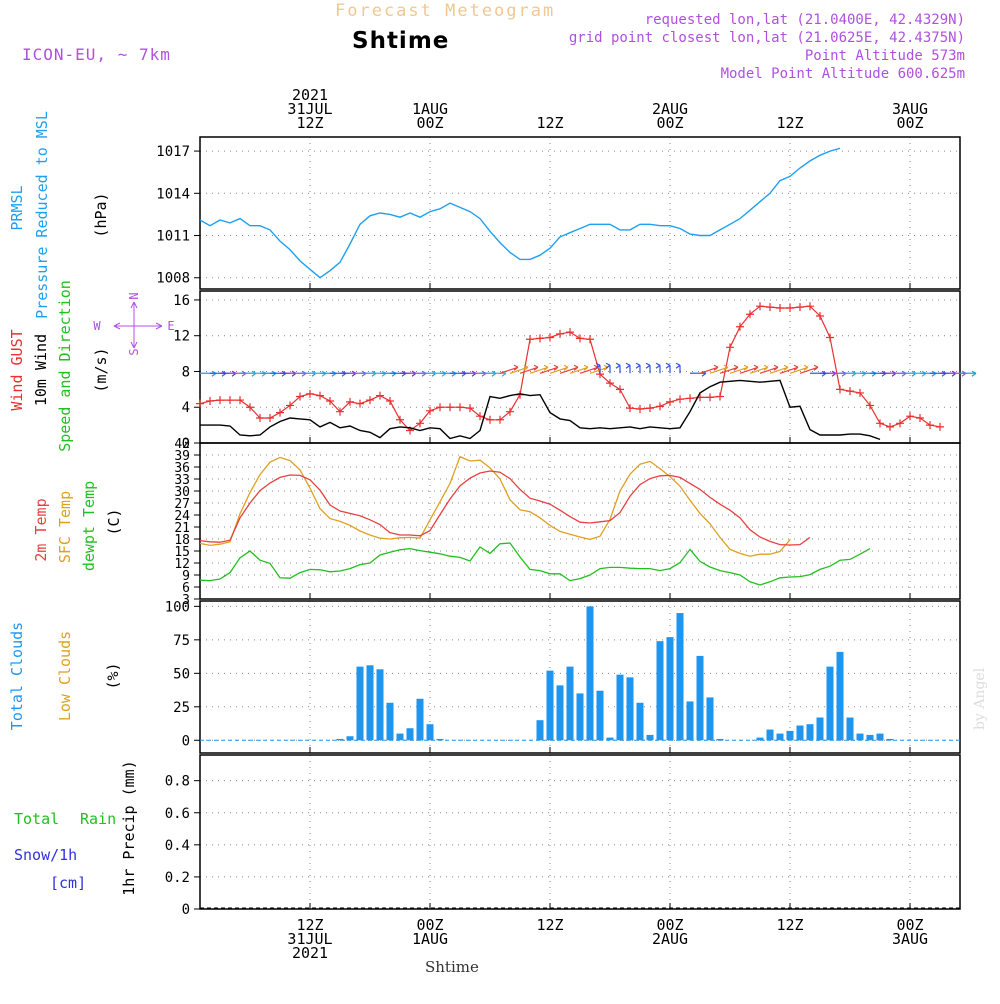 This screenshot has height=1004, width=1000. What do you see at coordinates (186, 408) in the screenshot?
I see `wind-ytick-label: 4` at bounding box center [186, 408].